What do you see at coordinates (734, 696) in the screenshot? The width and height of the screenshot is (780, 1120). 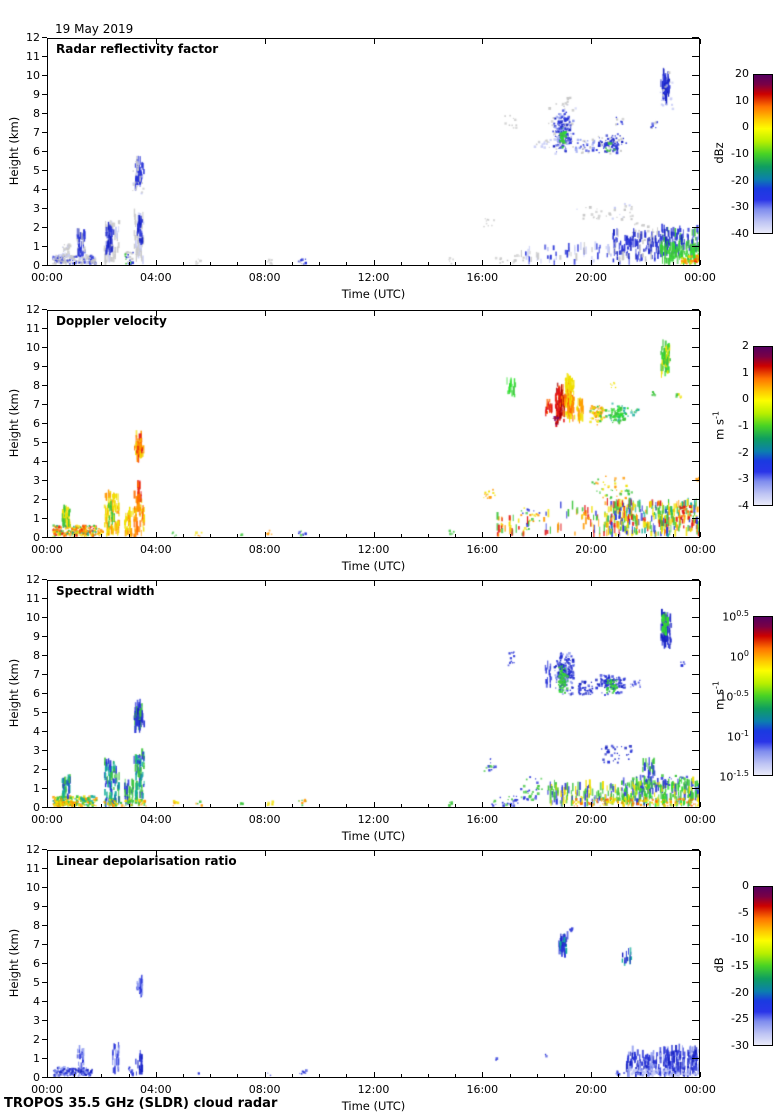 I see `colorbar-tick-label: 10-0.5` at bounding box center [734, 696].